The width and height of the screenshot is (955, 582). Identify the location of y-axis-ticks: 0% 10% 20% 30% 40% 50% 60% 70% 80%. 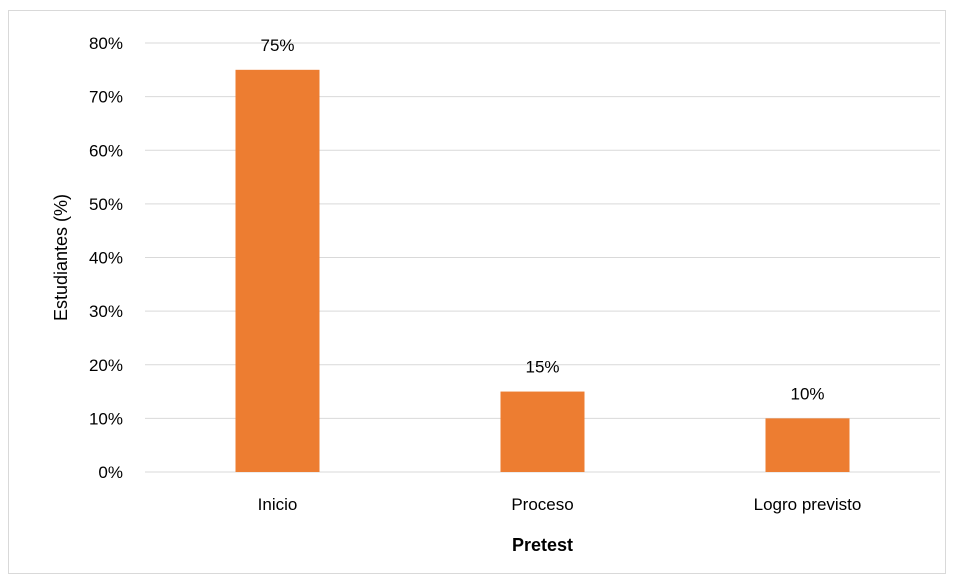
(106, 258).